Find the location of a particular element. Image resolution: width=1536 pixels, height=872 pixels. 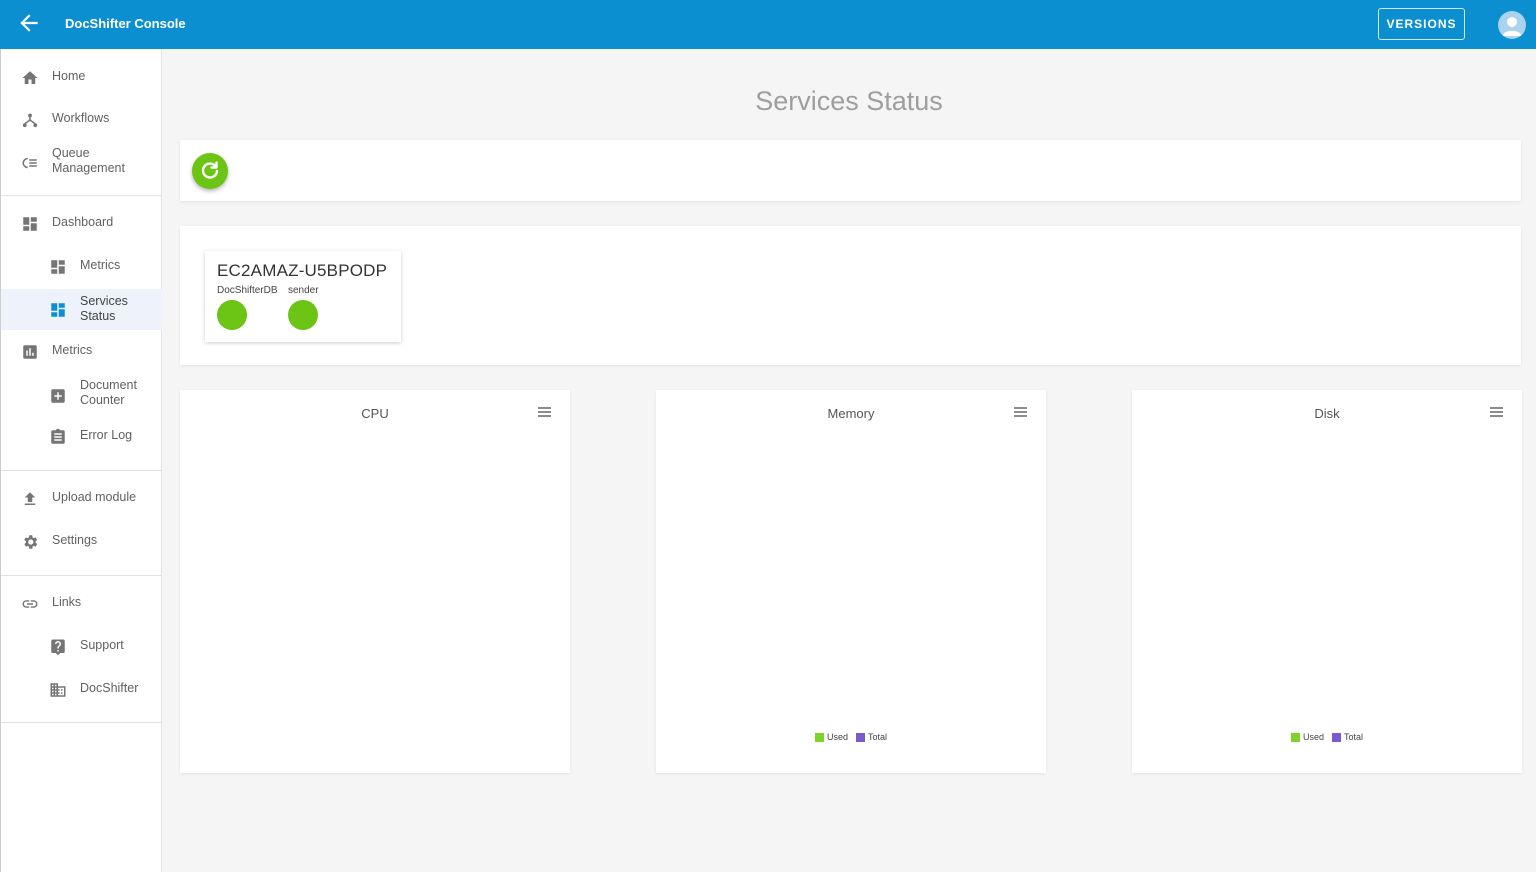

sidebar-item-services-status: Services Status is located at coordinates (81, 309).